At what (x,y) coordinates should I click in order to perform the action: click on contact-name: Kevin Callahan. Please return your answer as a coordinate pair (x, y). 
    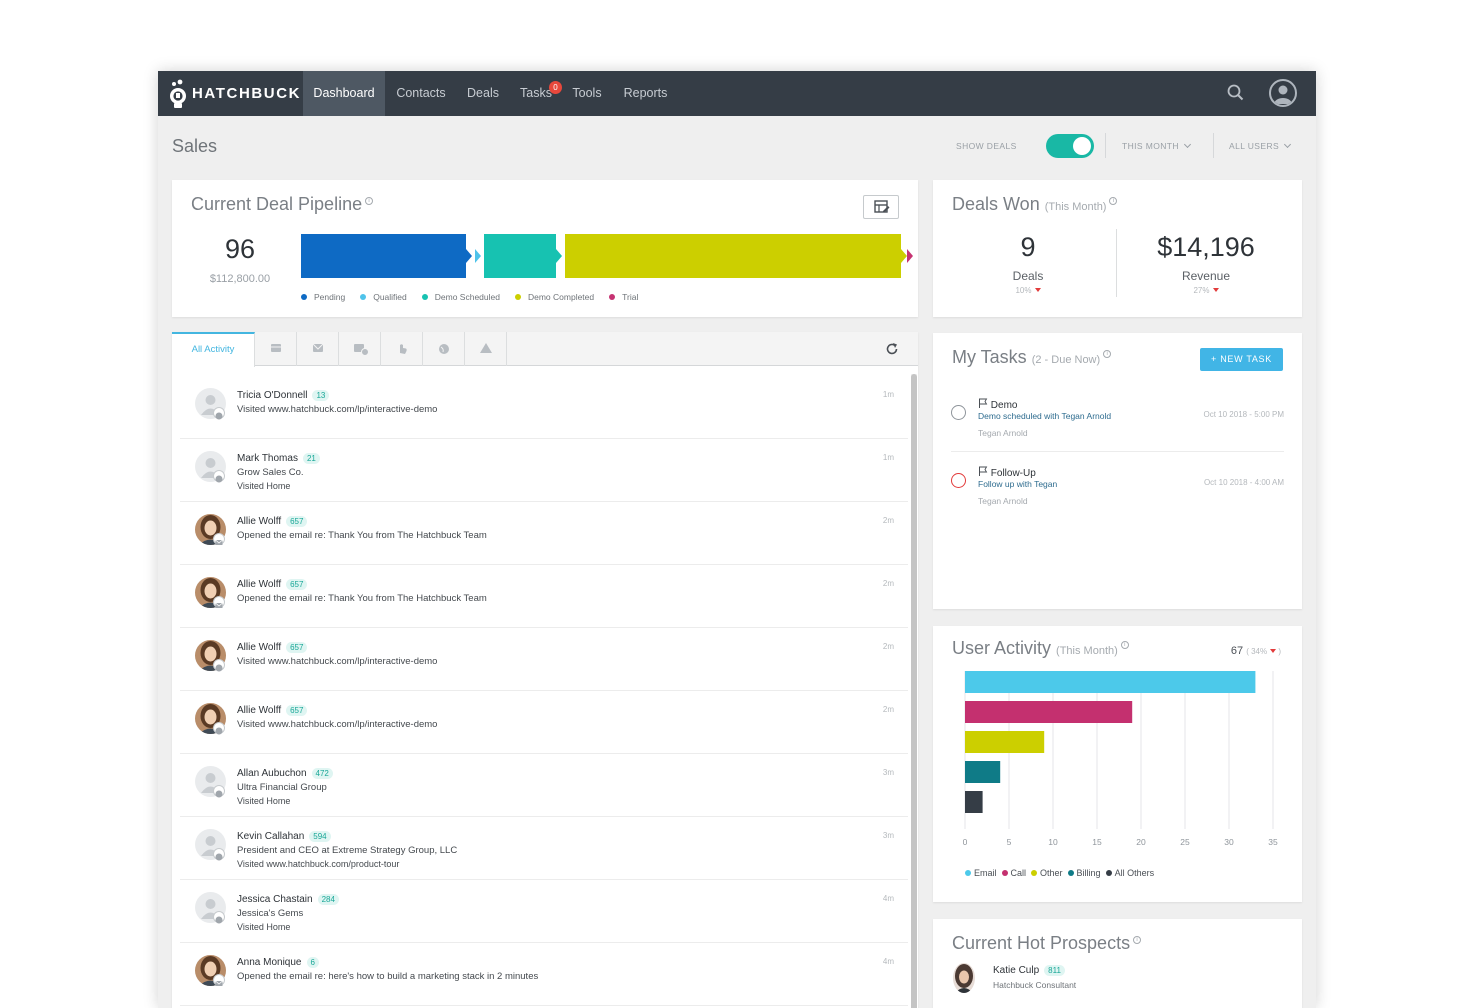
    Looking at the image, I should click on (271, 836).